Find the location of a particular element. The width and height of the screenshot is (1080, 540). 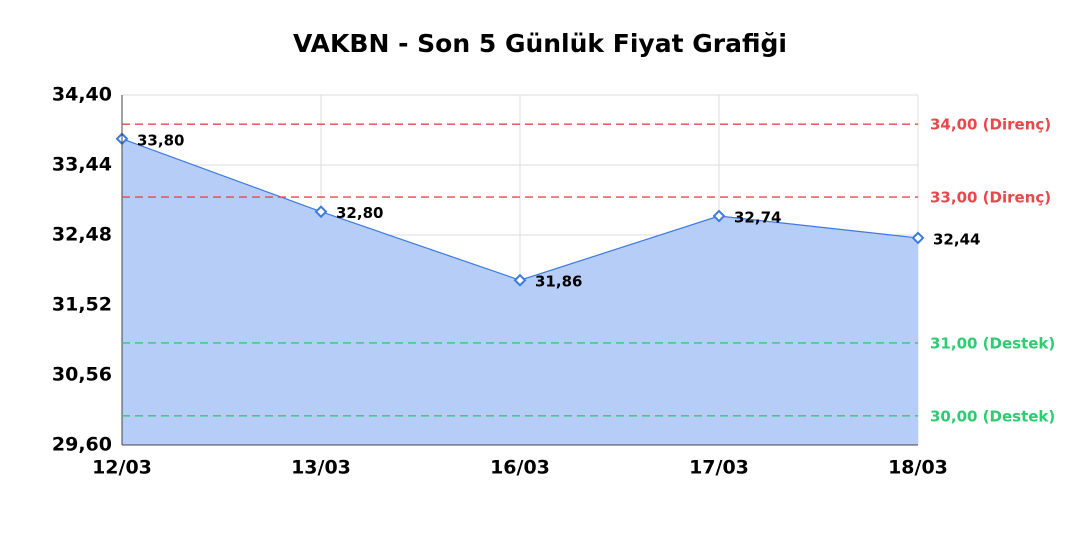

data-label: 32,74 is located at coordinates (757, 218).